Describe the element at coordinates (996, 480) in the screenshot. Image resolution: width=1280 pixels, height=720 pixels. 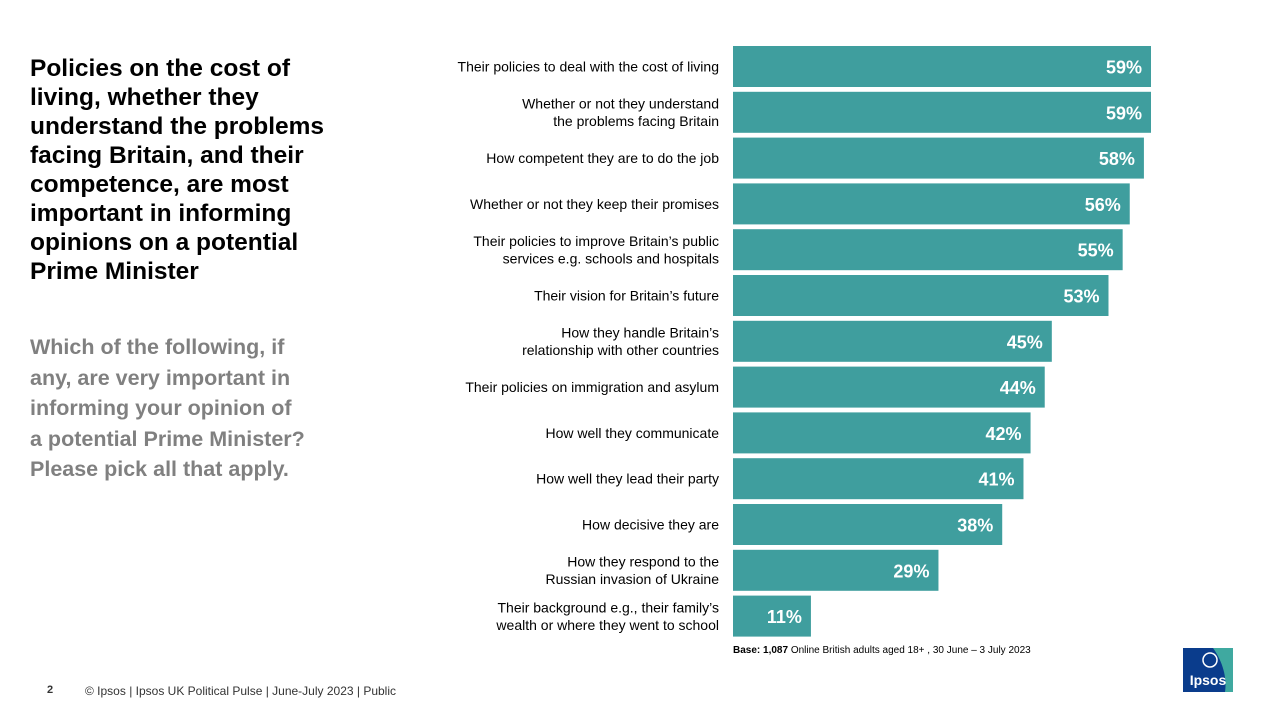
I see `value-label-10: 41%` at that location.